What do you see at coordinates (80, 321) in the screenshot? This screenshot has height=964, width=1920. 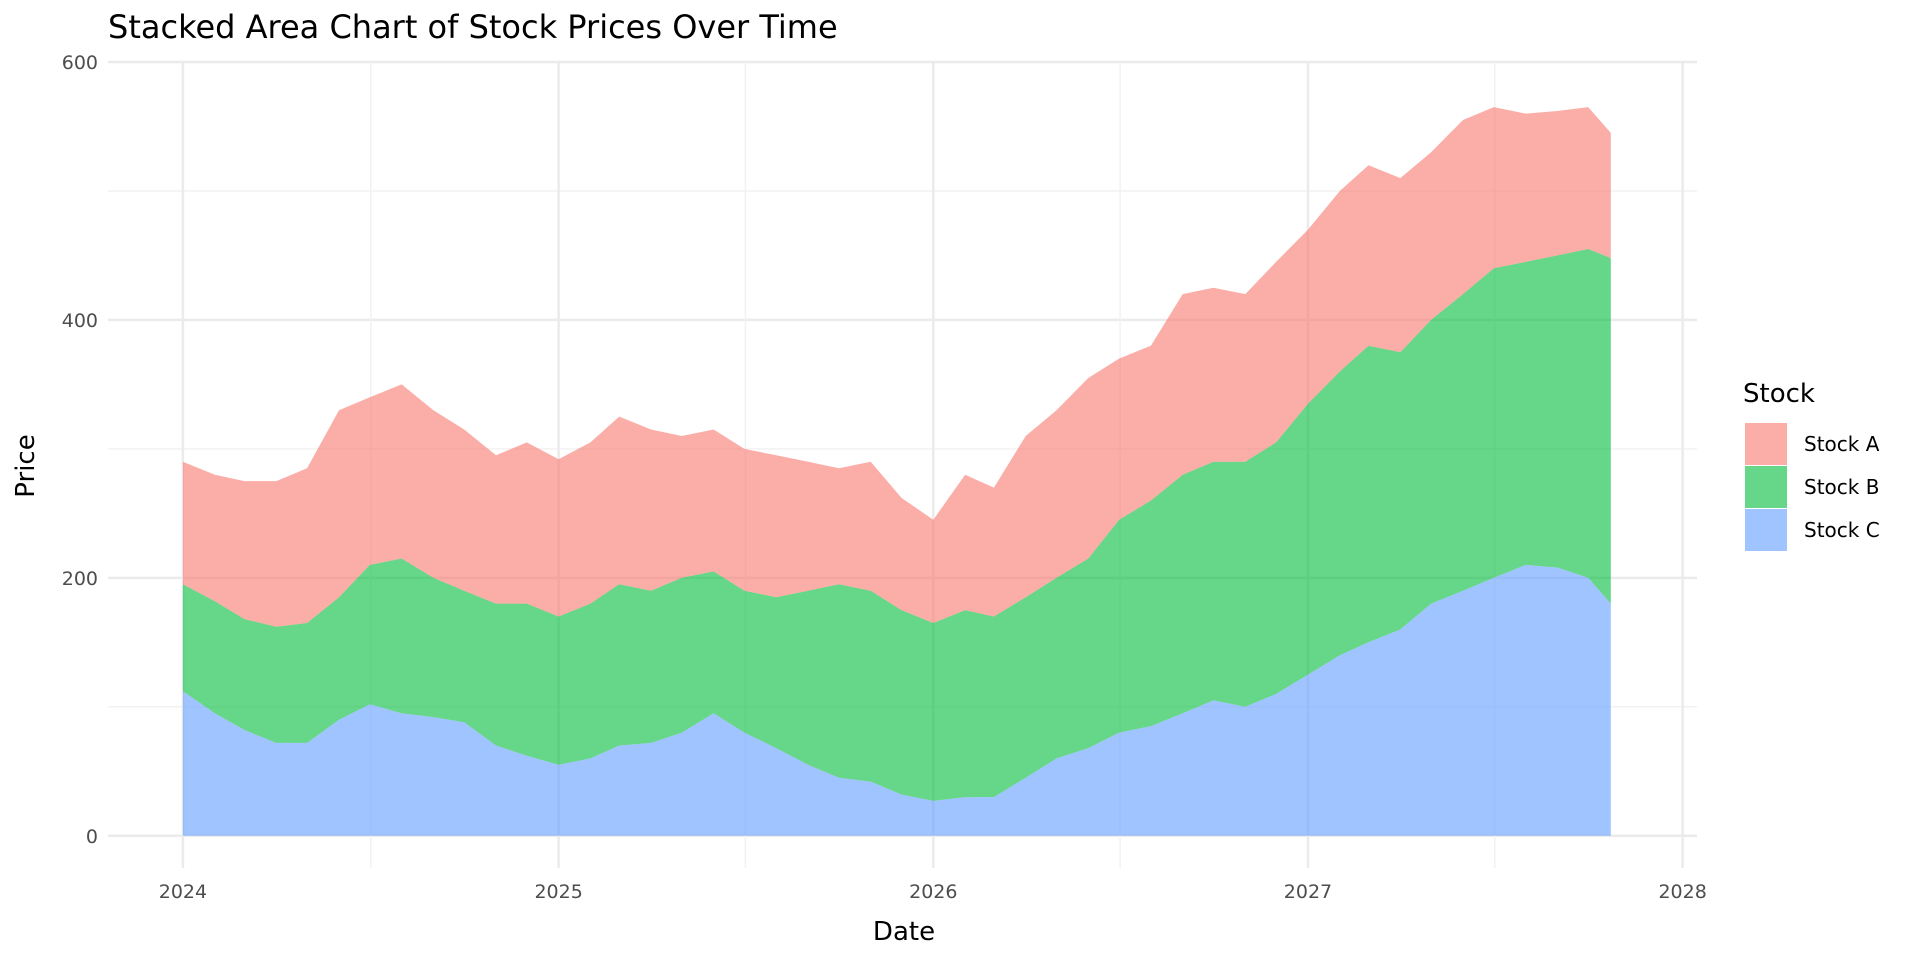 I see `y-tick-label: 400` at bounding box center [80, 321].